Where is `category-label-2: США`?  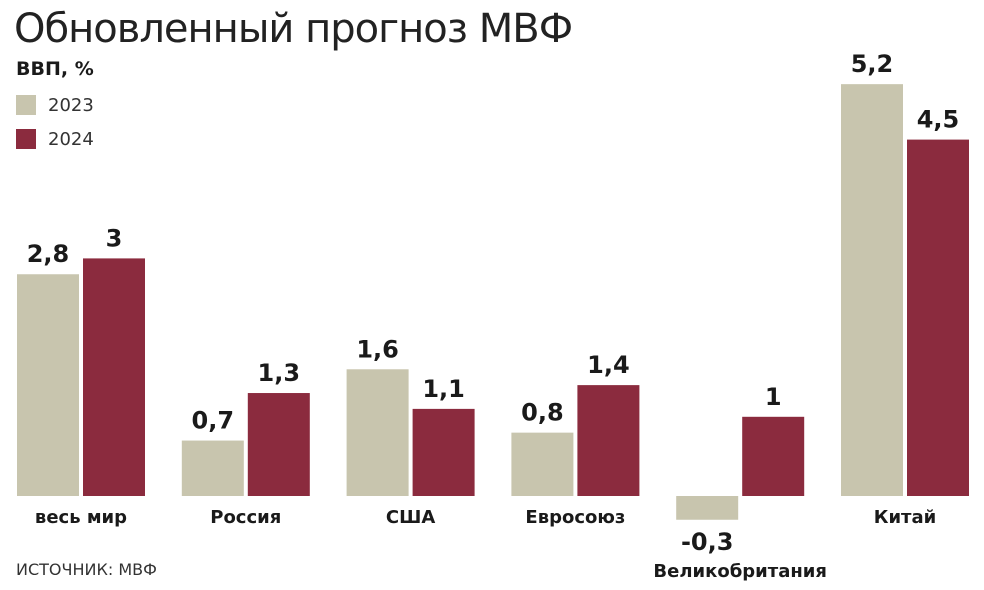 category-label-2: США is located at coordinates (410, 517).